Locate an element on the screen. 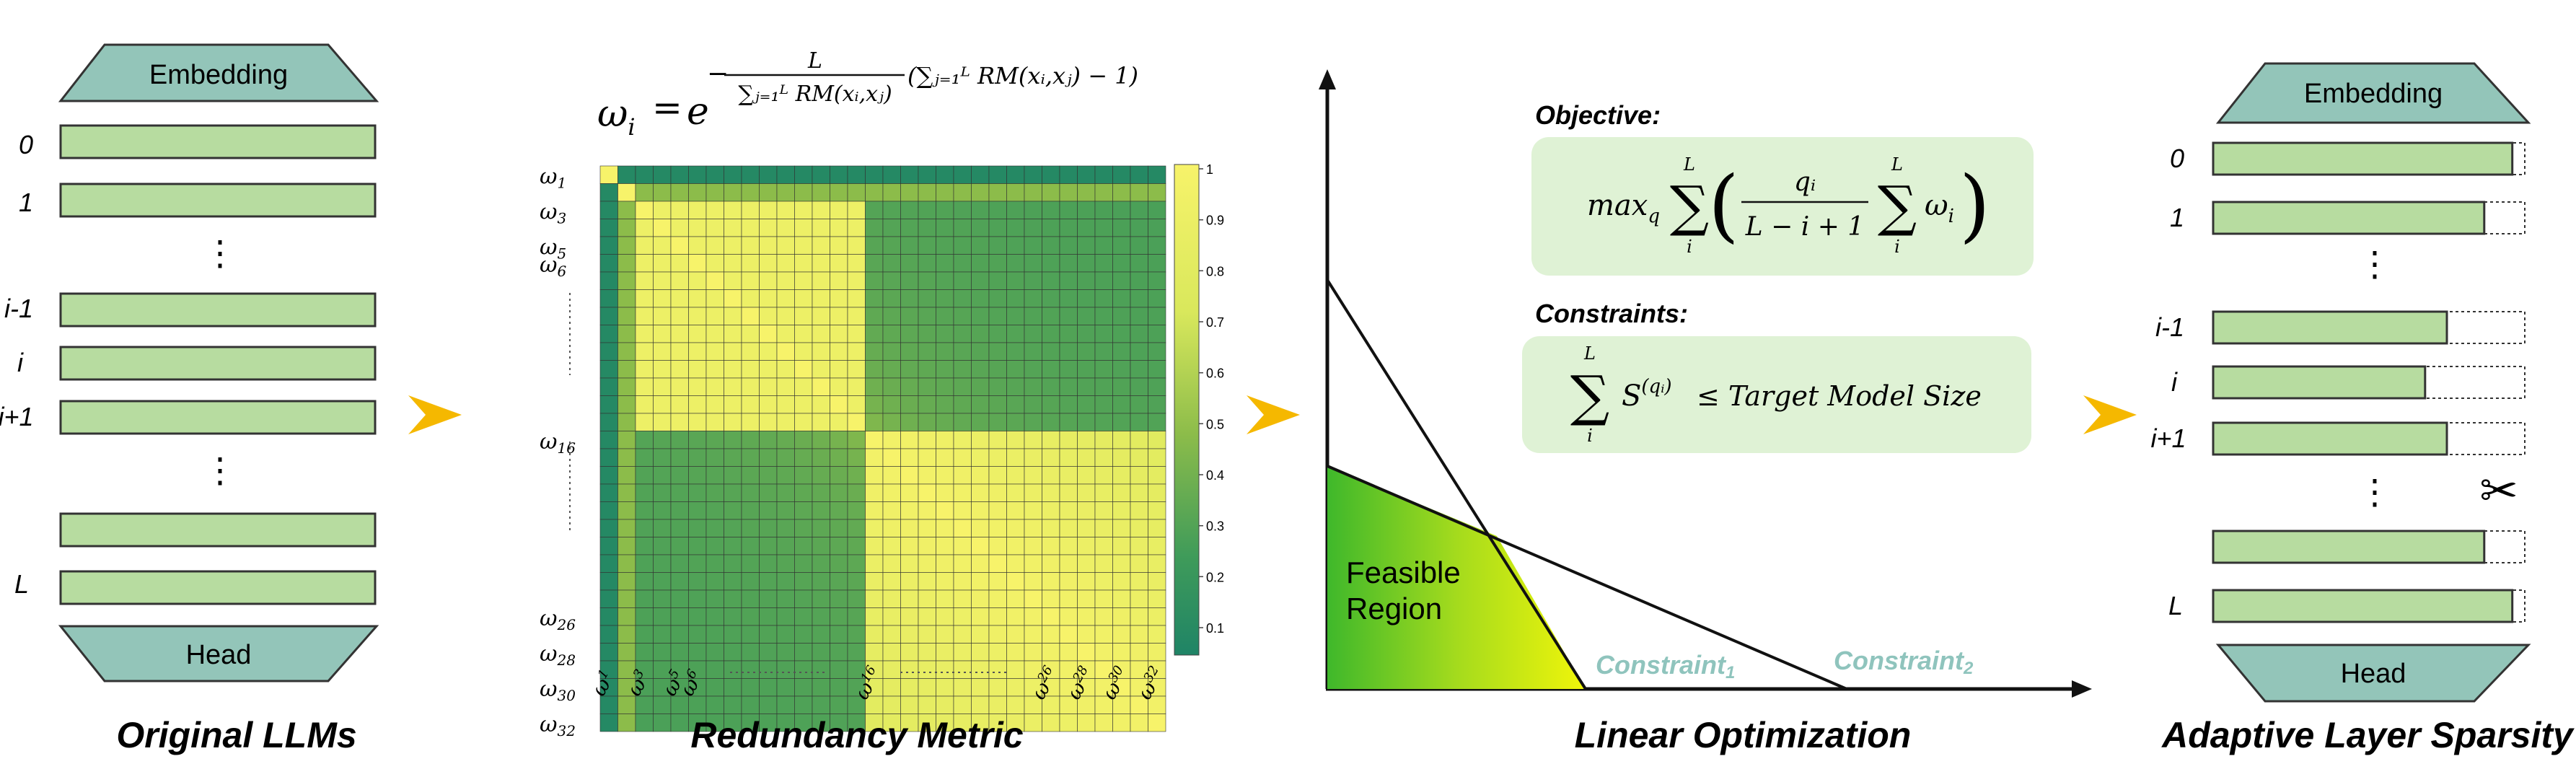  objective-frac-num: qᵢ is located at coordinates (1805, 182).